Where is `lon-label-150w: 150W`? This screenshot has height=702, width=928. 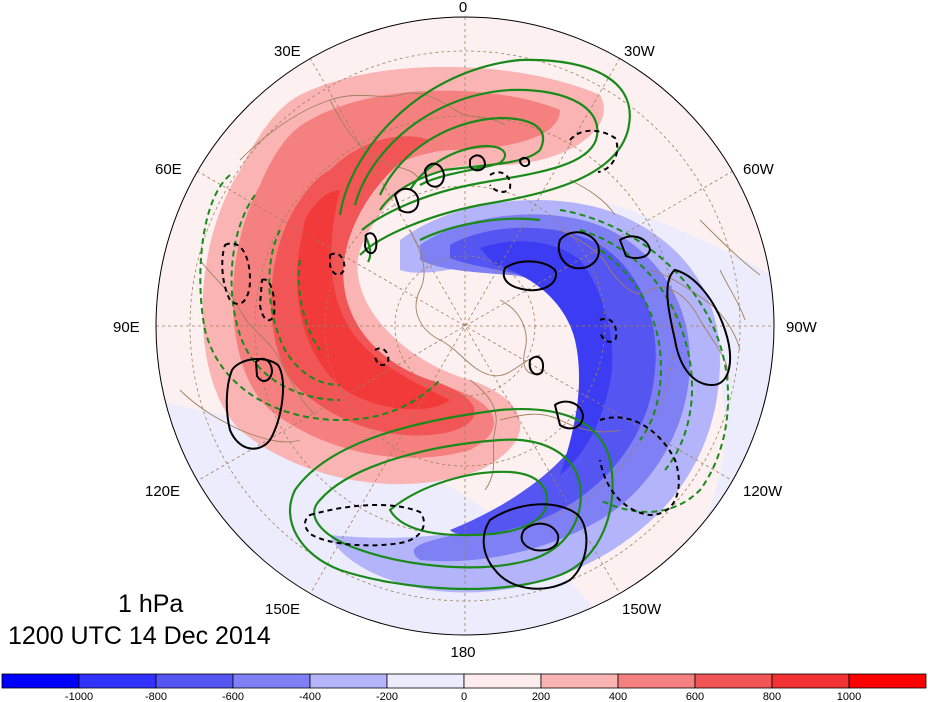 lon-label-150w: 150W is located at coordinates (642, 609).